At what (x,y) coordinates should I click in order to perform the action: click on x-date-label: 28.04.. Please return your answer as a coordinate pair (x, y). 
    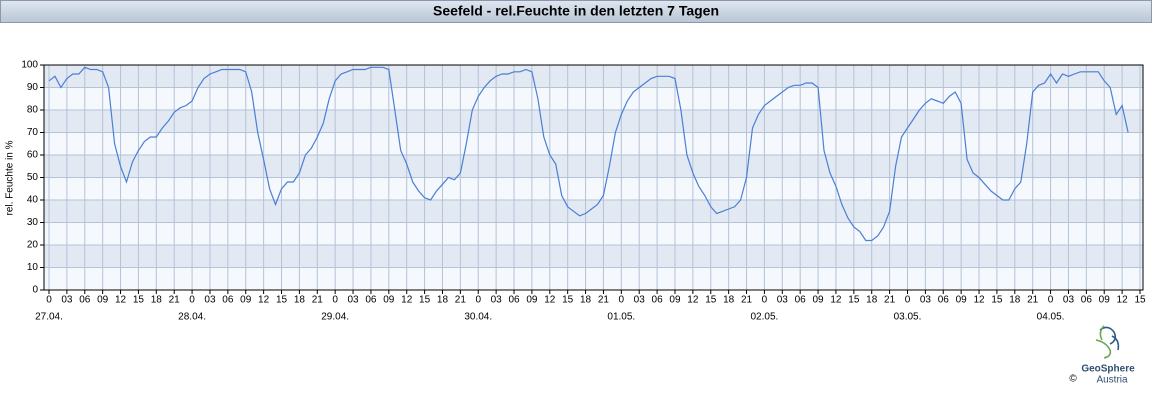
    Looking at the image, I should click on (192, 317).